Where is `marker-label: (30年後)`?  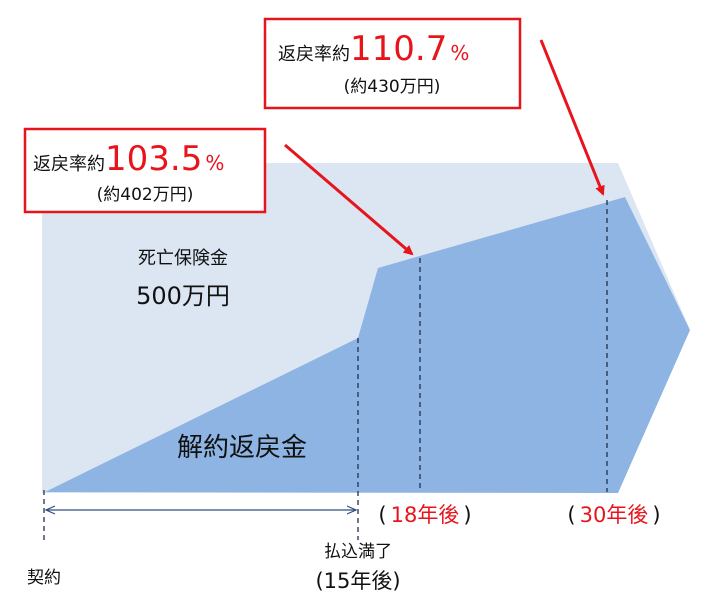 marker-label: (30年後) is located at coordinates (613, 515).